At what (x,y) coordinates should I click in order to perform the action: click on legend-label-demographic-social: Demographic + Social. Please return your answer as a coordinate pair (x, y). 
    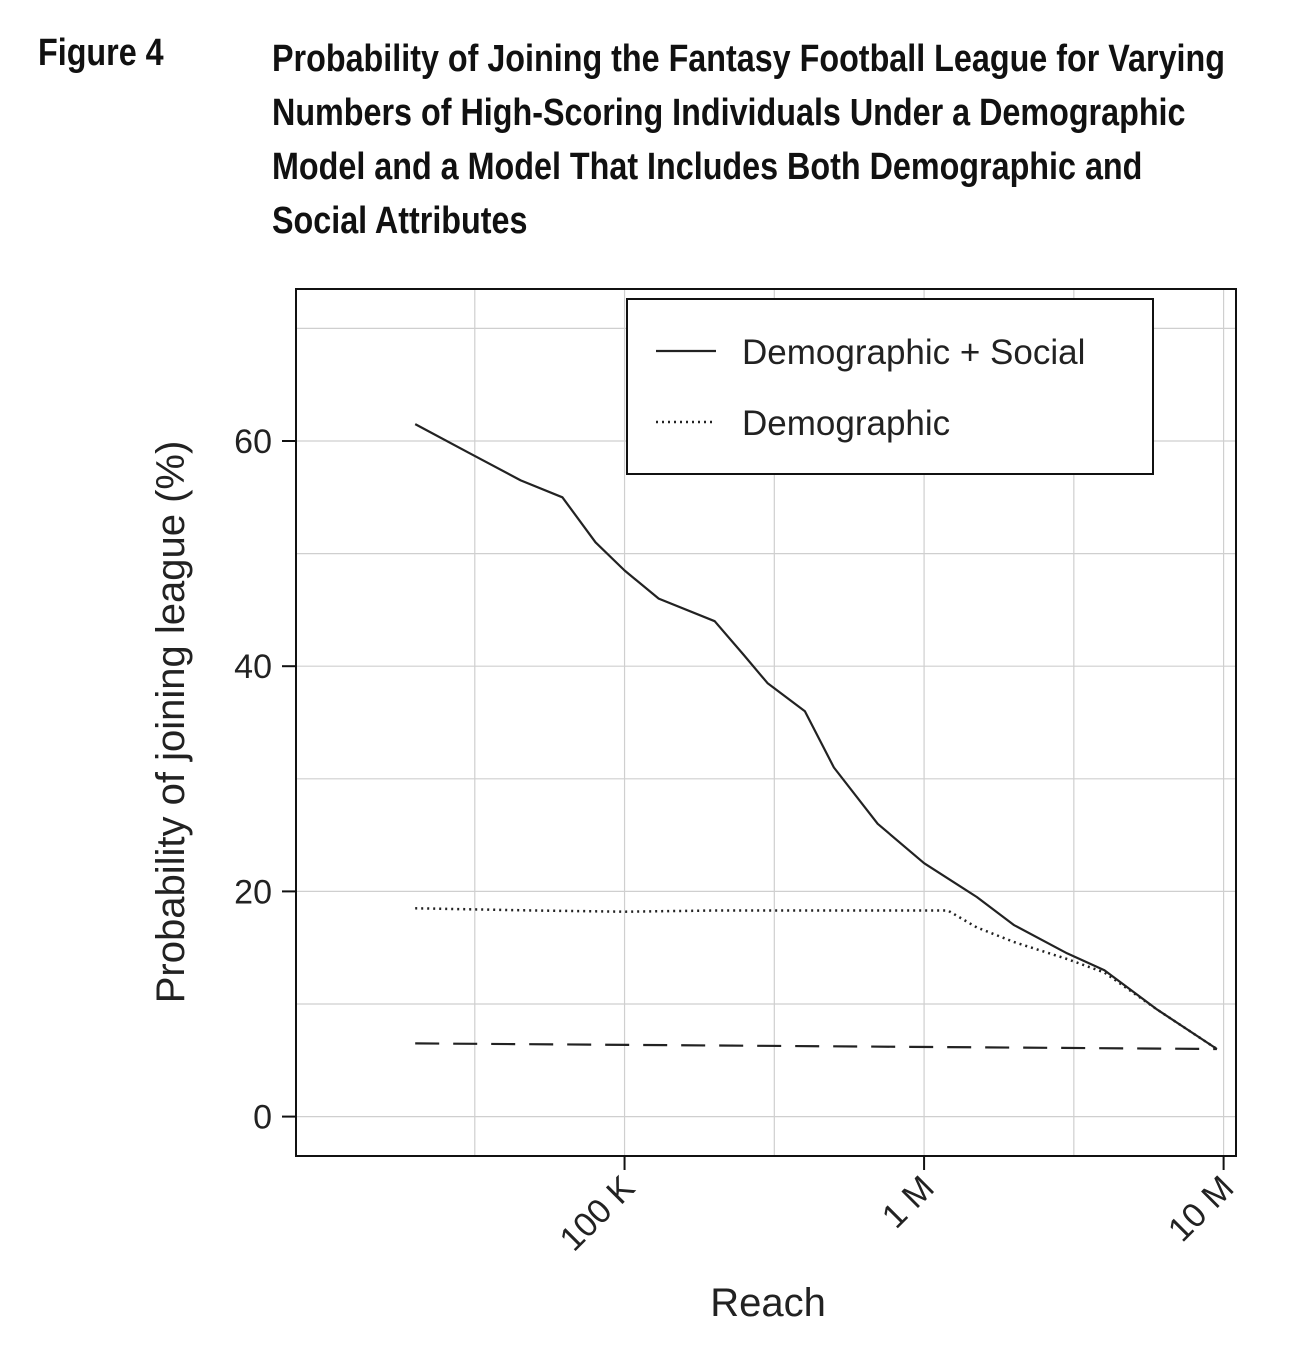
    Looking at the image, I should click on (913, 352).